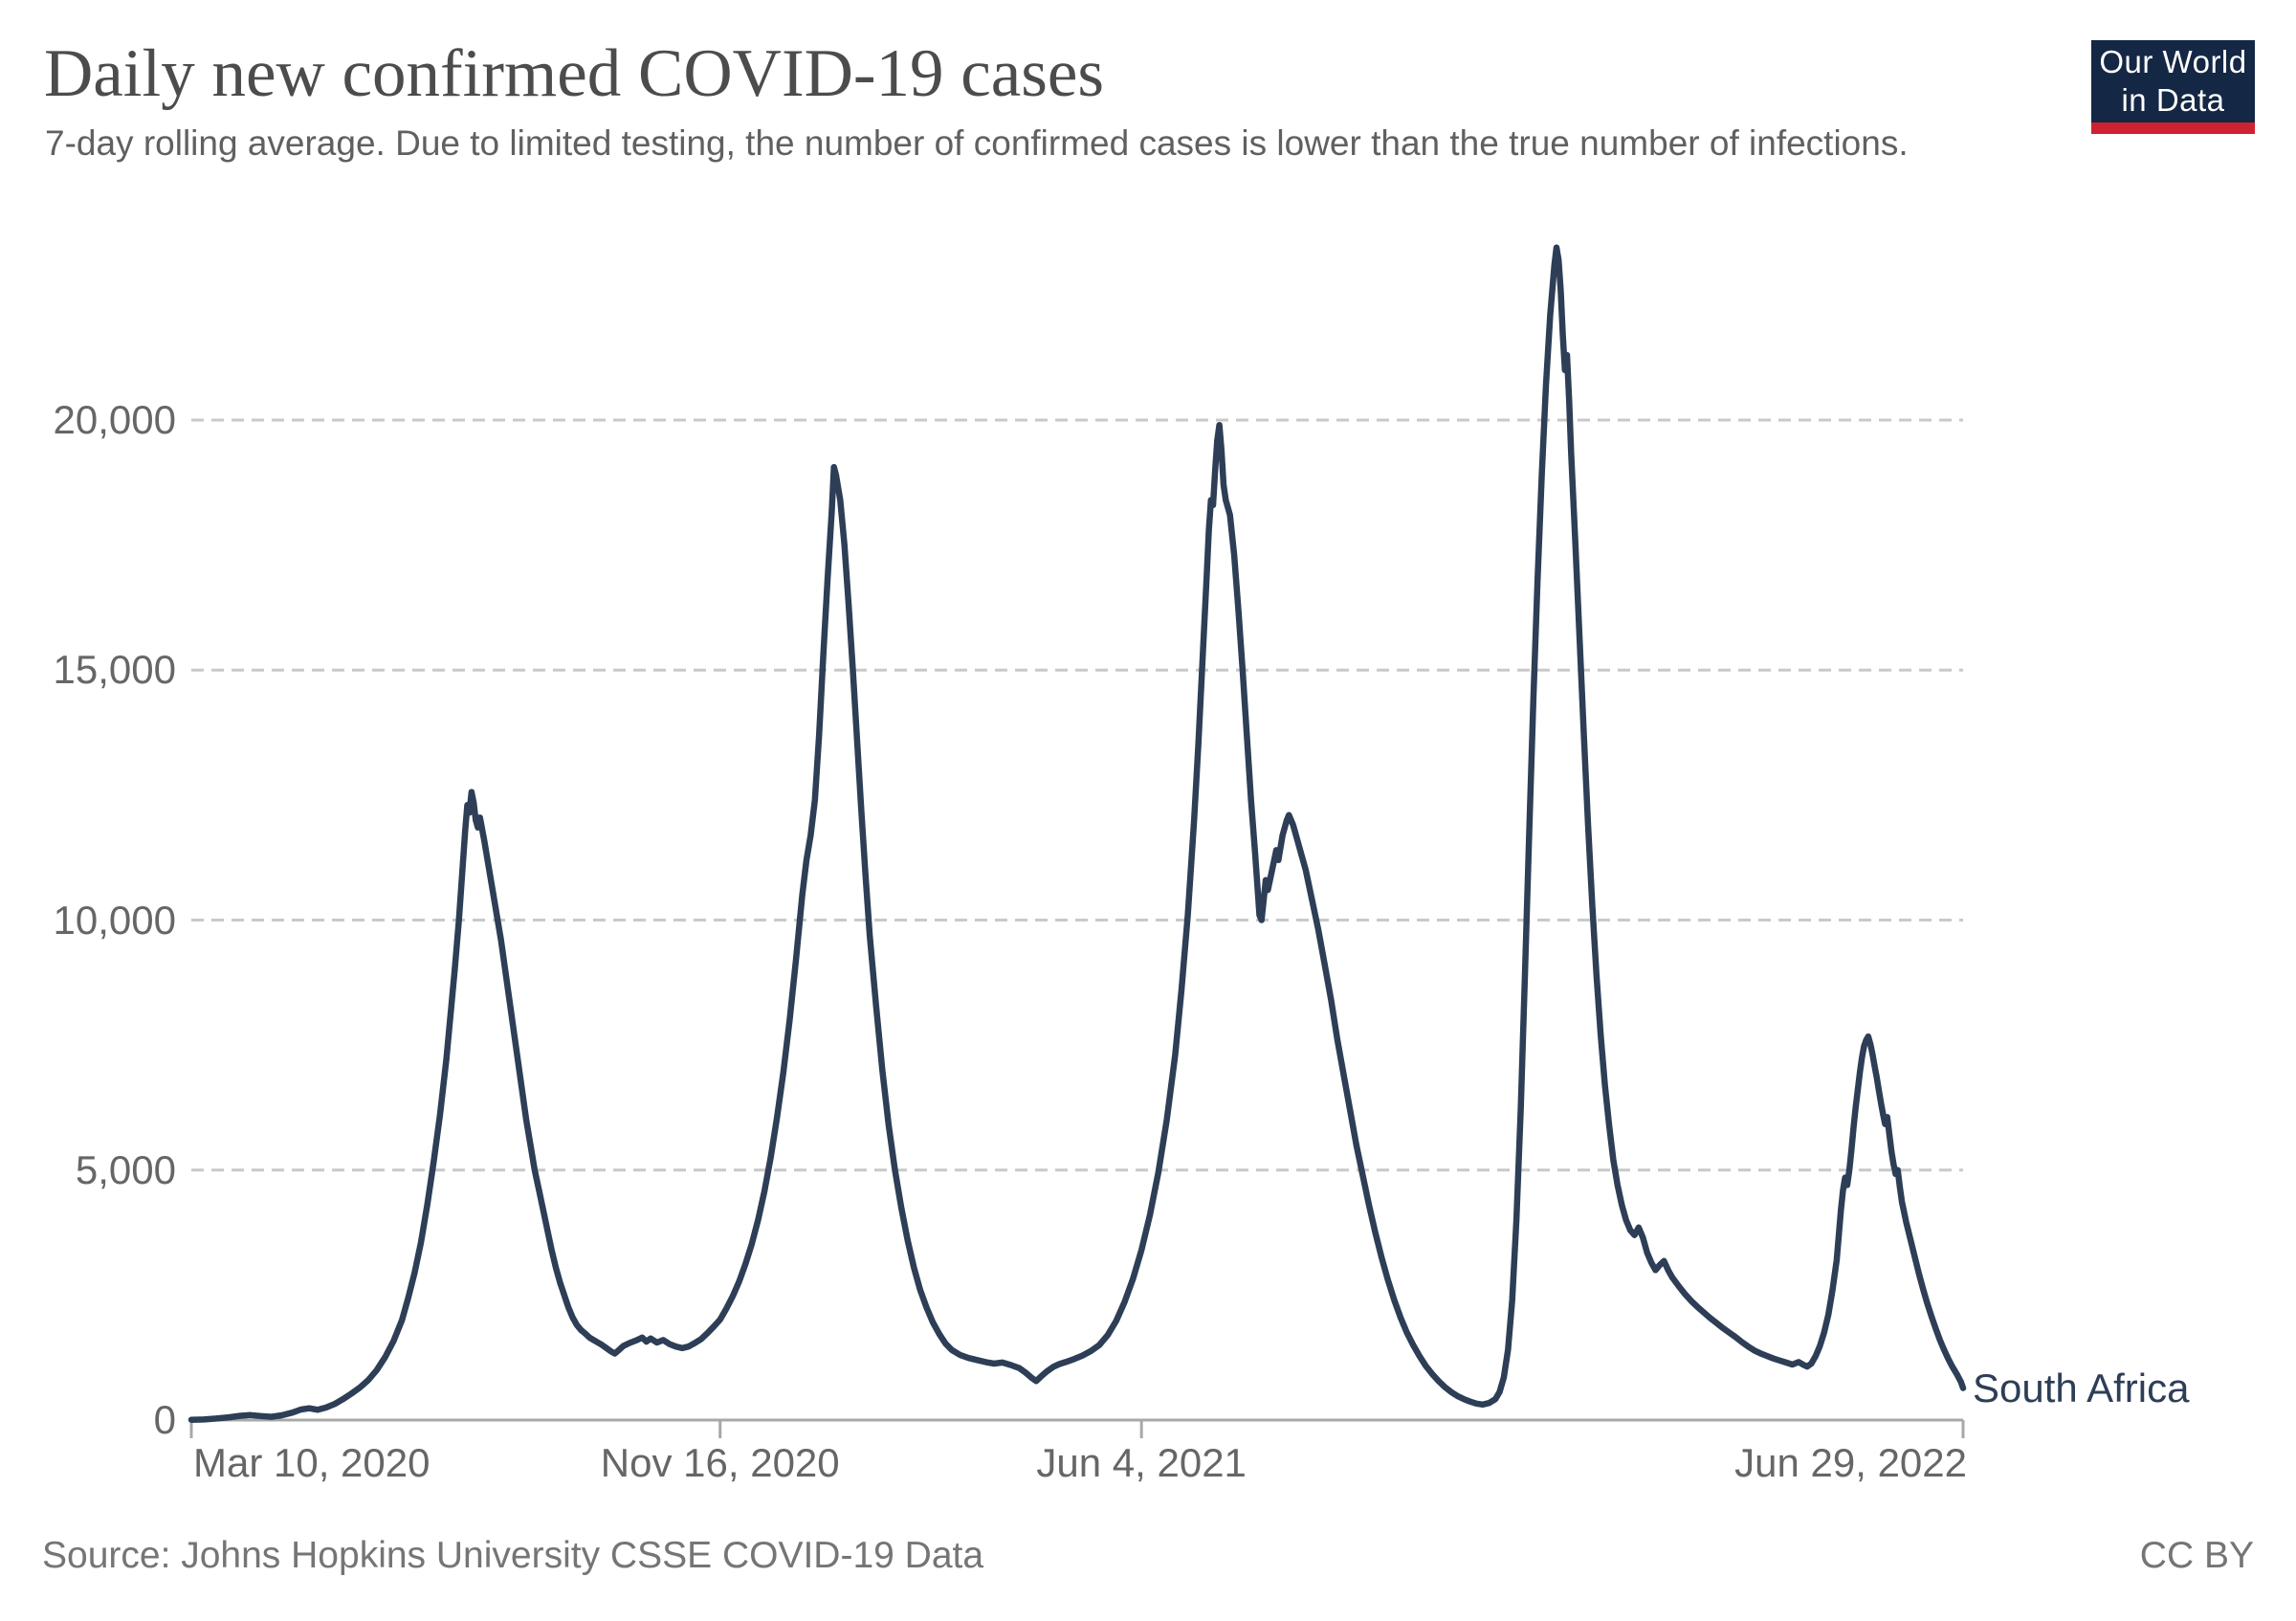 The width and height of the screenshot is (2296, 1621). What do you see at coordinates (165, 1419) in the screenshot?
I see `y-axis-label: 0` at bounding box center [165, 1419].